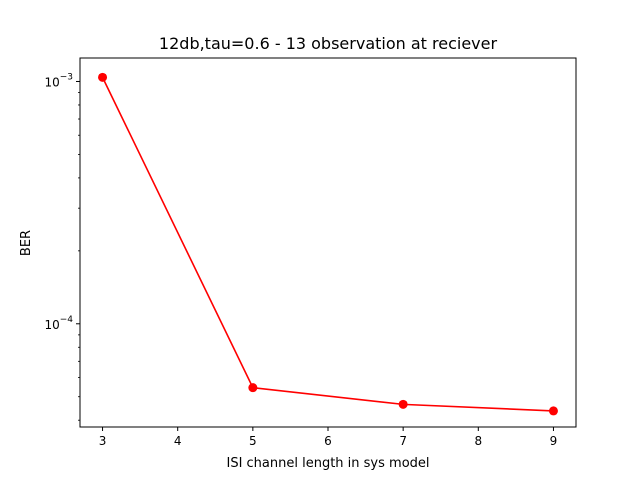 The width and height of the screenshot is (640, 480). I want to click on x-tick-label: 3, so click(103, 441).